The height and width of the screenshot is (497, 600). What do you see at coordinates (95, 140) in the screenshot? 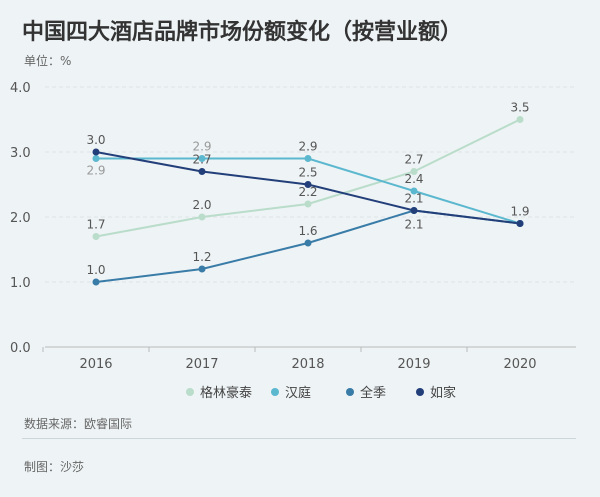
I see `data-label: 3.0` at bounding box center [95, 140].